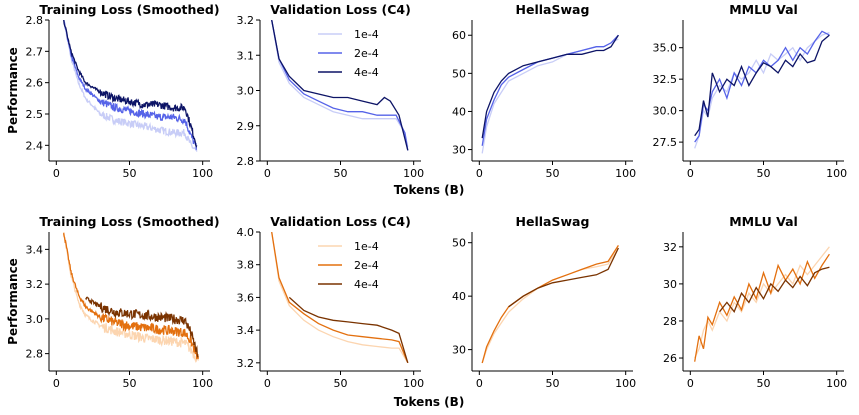  What do you see at coordinates (246, 232) in the screenshot?
I see `y-tick-label: 4.0` at bounding box center [246, 232].